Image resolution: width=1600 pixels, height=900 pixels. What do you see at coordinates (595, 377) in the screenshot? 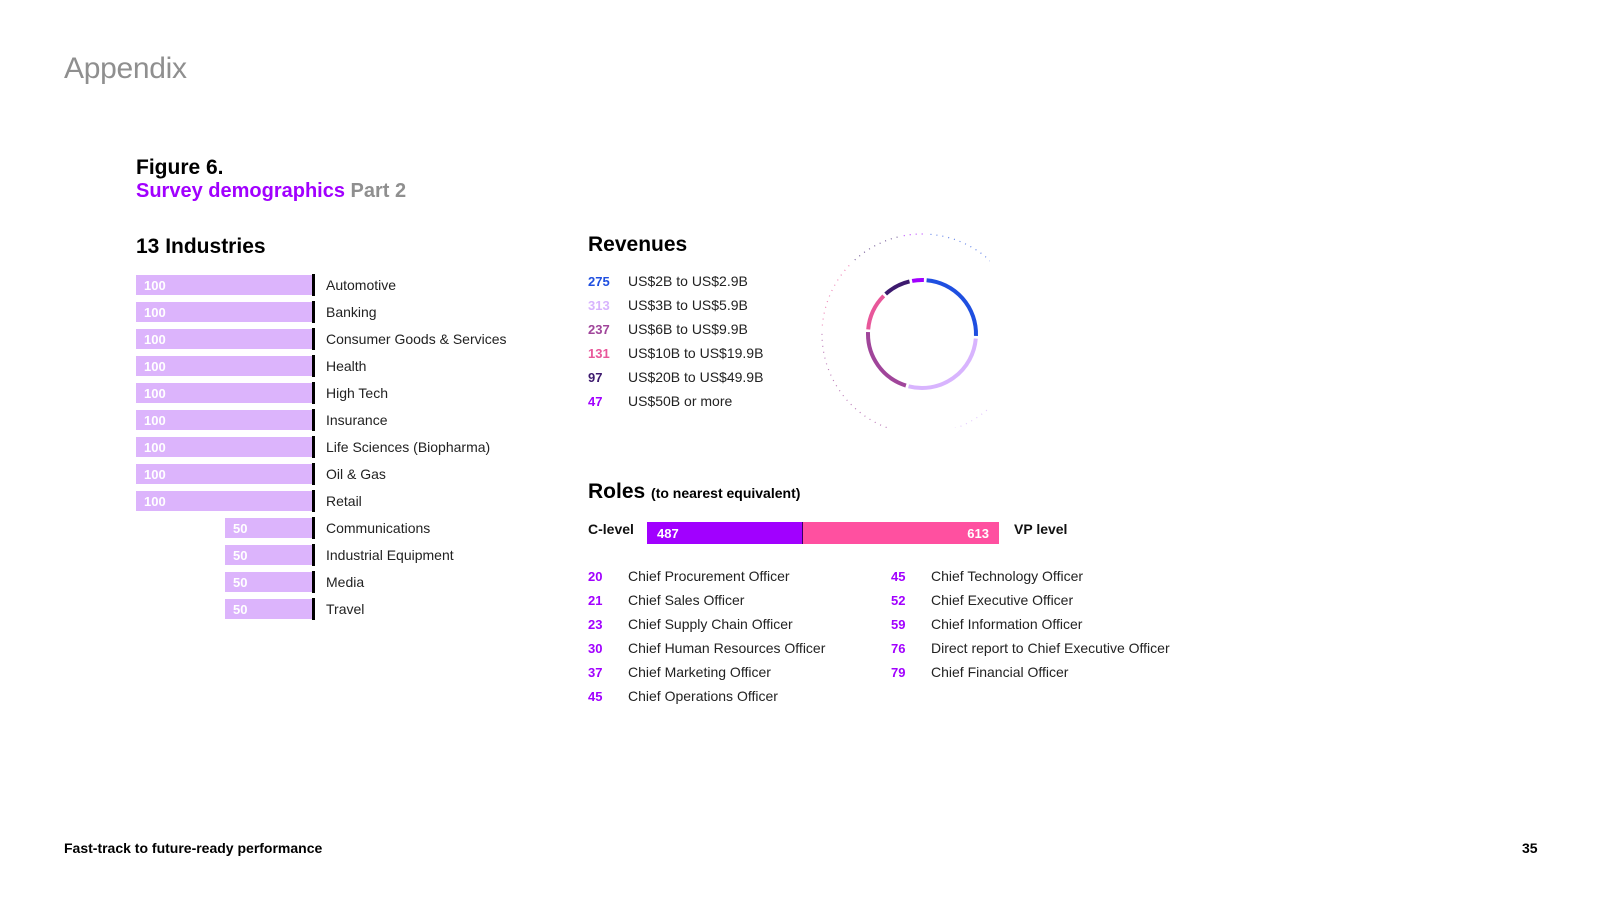
I see `revenue-count: 97` at bounding box center [595, 377].